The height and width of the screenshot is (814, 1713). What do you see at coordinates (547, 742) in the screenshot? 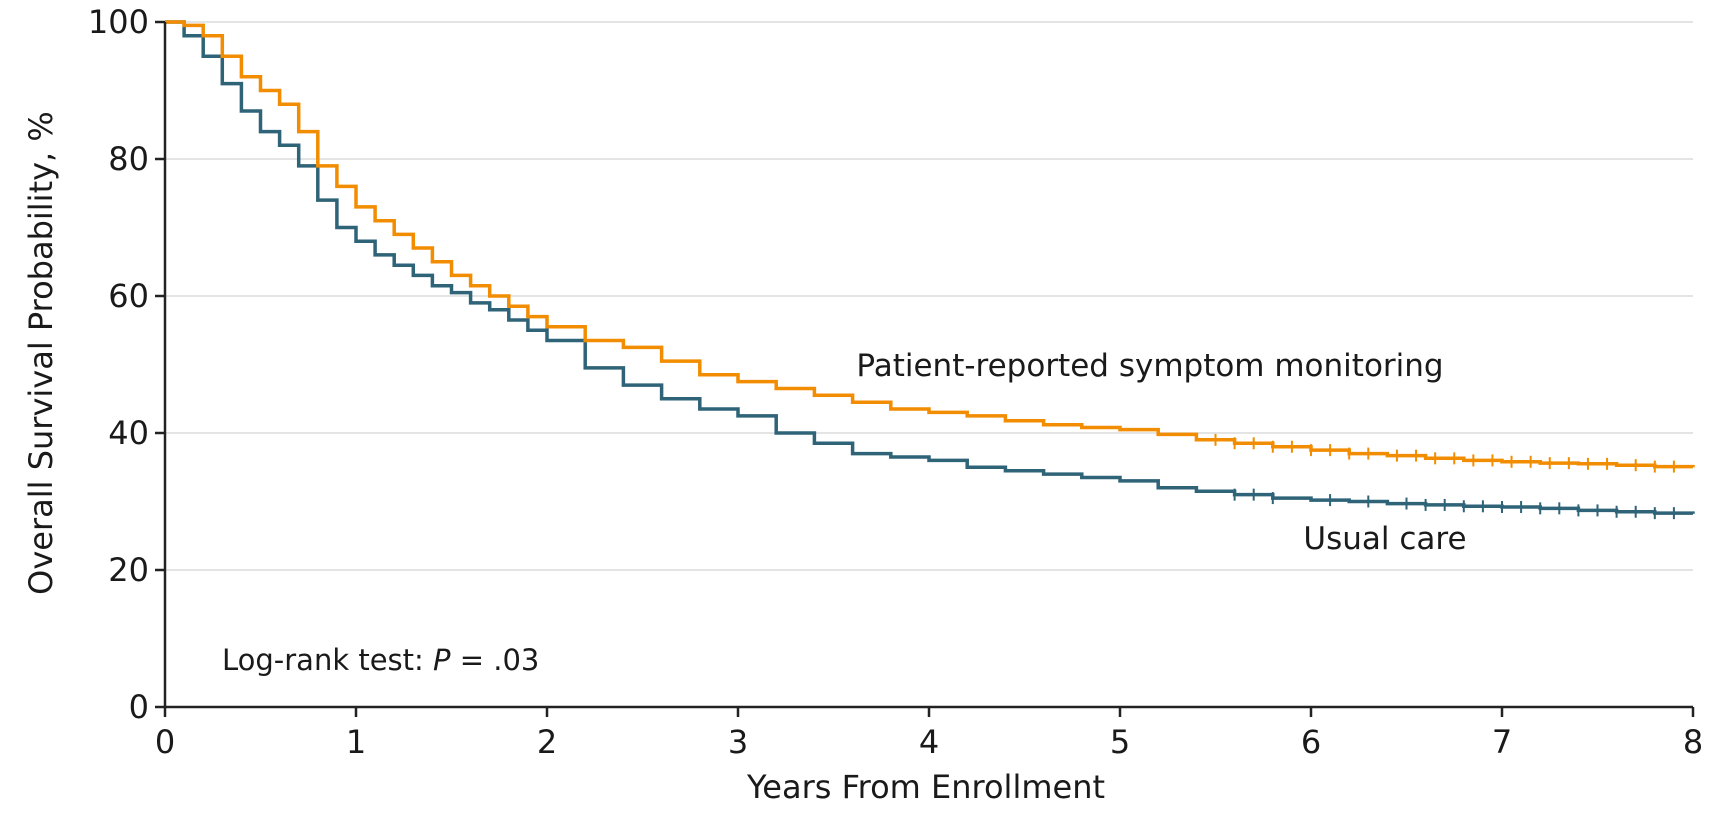
I see `x-tick-label-2: 2` at bounding box center [547, 742].